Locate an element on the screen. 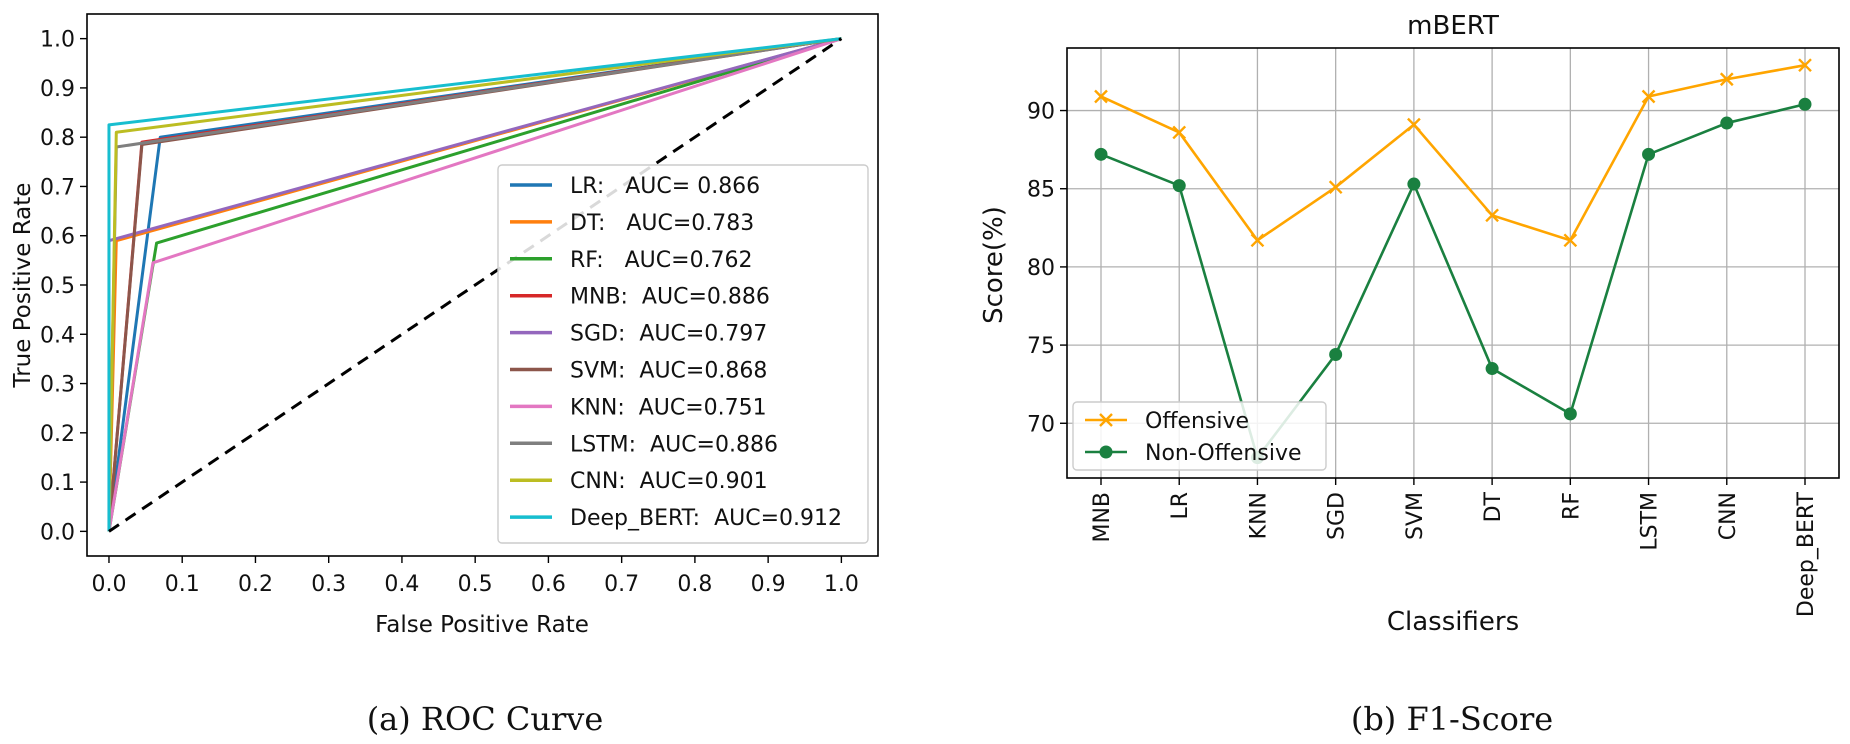 This screenshot has height=744, width=1850. roc-legend-entry: DT: AUC=0.783 is located at coordinates (662, 223).